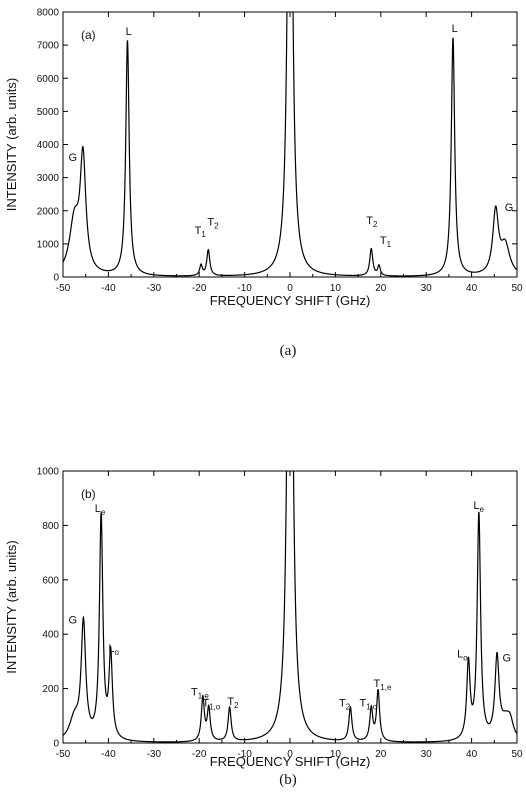 The height and width of the screenshot is (795, 526). What do you see at coordinates (88, 35) in the screenshot?
I see `panel-a-label: (a)` at bounding box center [88, 35].